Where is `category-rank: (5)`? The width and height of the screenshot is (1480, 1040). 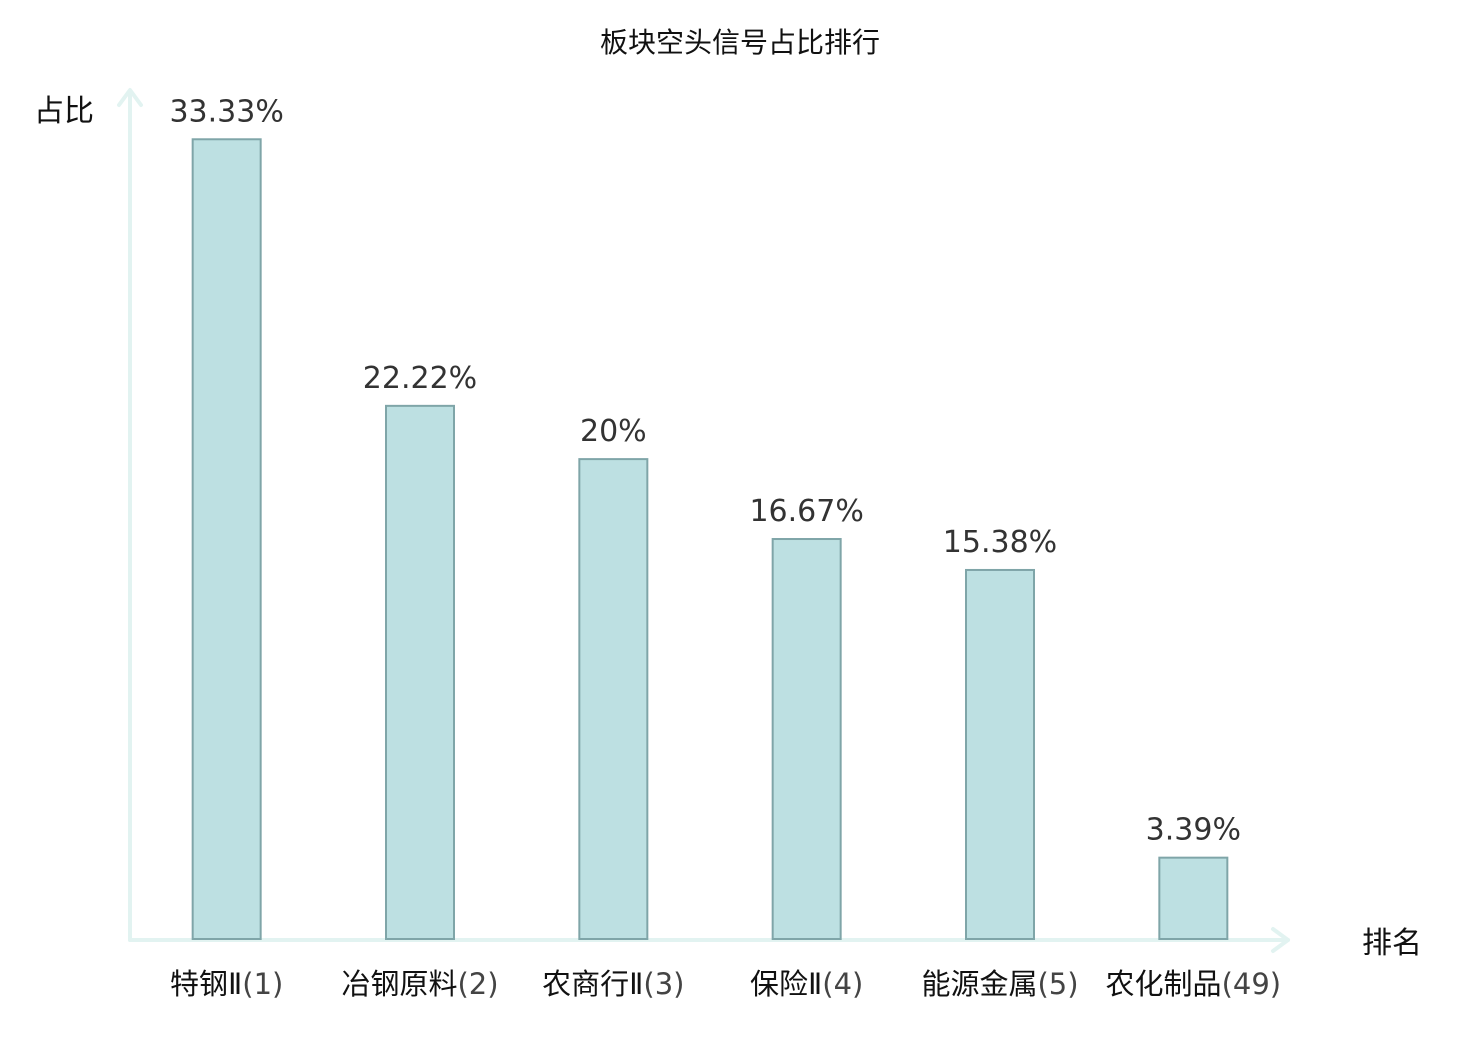 category-rank: (5) is located at coordinates (1057, 984).